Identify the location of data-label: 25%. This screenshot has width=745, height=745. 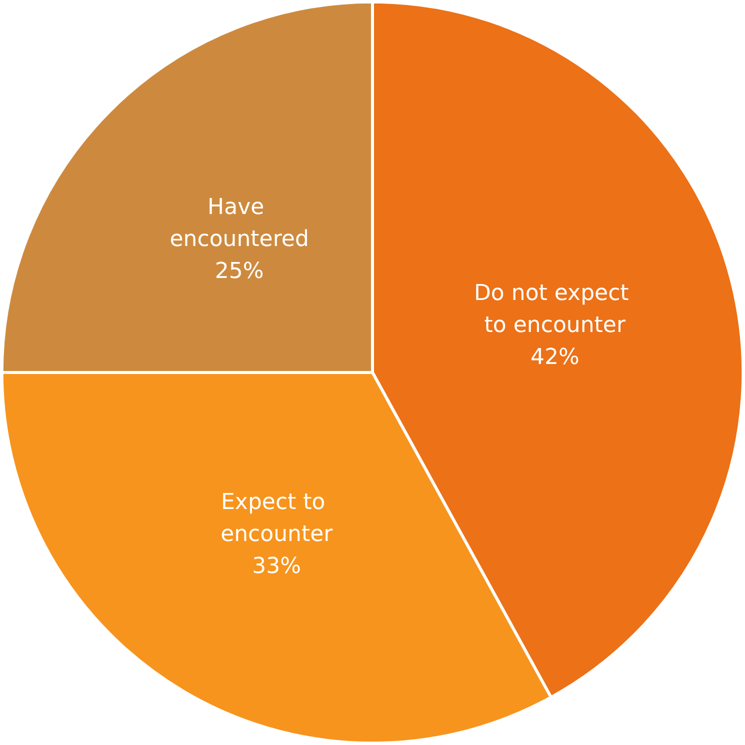
(239, 271).